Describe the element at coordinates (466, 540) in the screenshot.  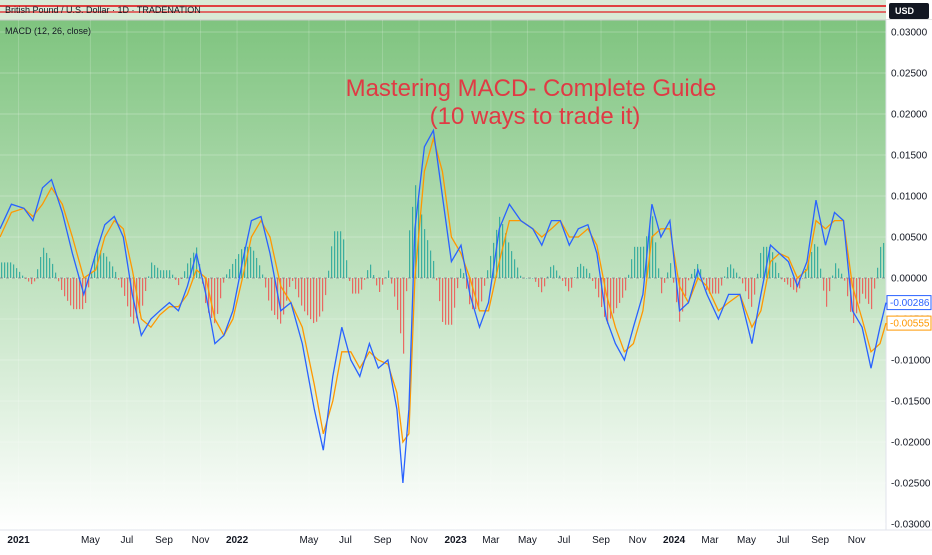
I see `time-axis` at that location.